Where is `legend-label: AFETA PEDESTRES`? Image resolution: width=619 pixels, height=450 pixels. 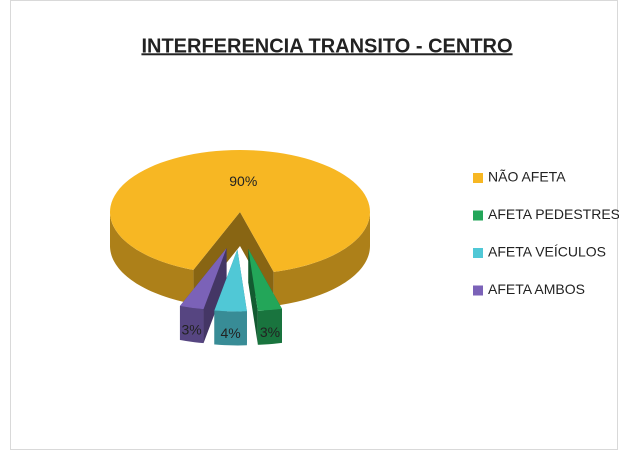 legend-label: AFETA PEDESTRES is located at coordinates (553, 214).